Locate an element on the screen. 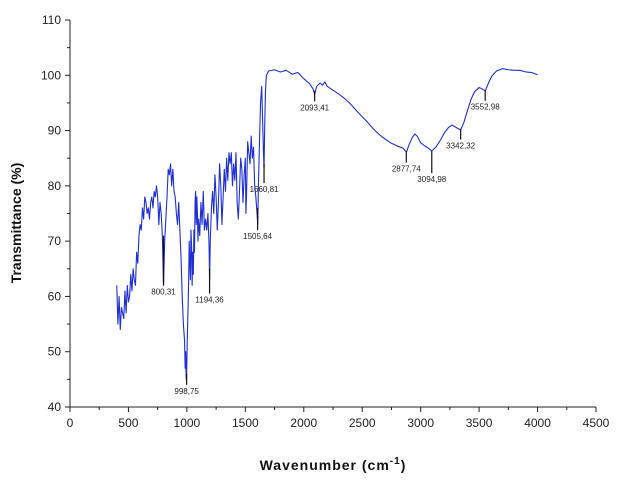  x-tick-label: 2500 is located at coordinates (362, 423).